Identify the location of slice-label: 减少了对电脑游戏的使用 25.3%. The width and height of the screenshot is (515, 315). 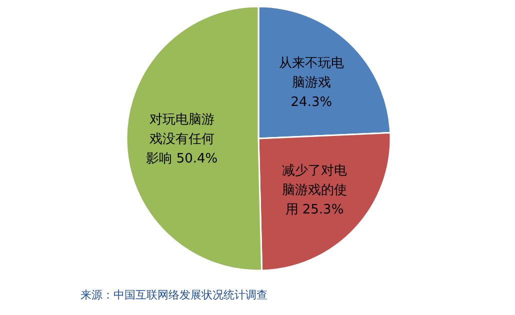
(314, 191).